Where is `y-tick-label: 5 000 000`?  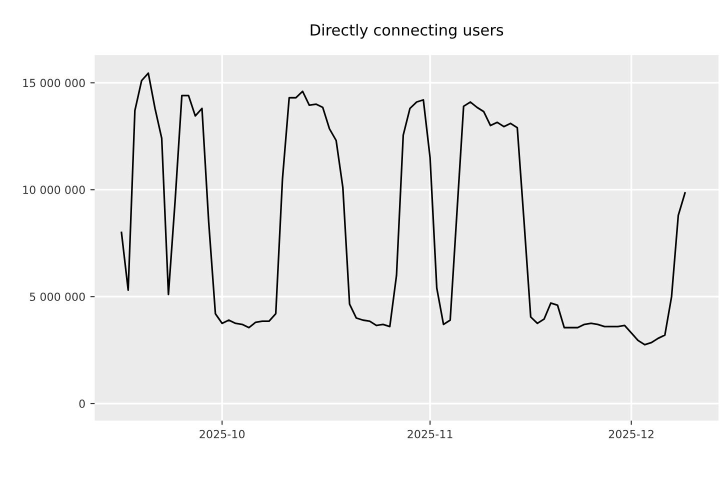 y-tick-label: 5 000 000 is located at coordinates (57, 296).